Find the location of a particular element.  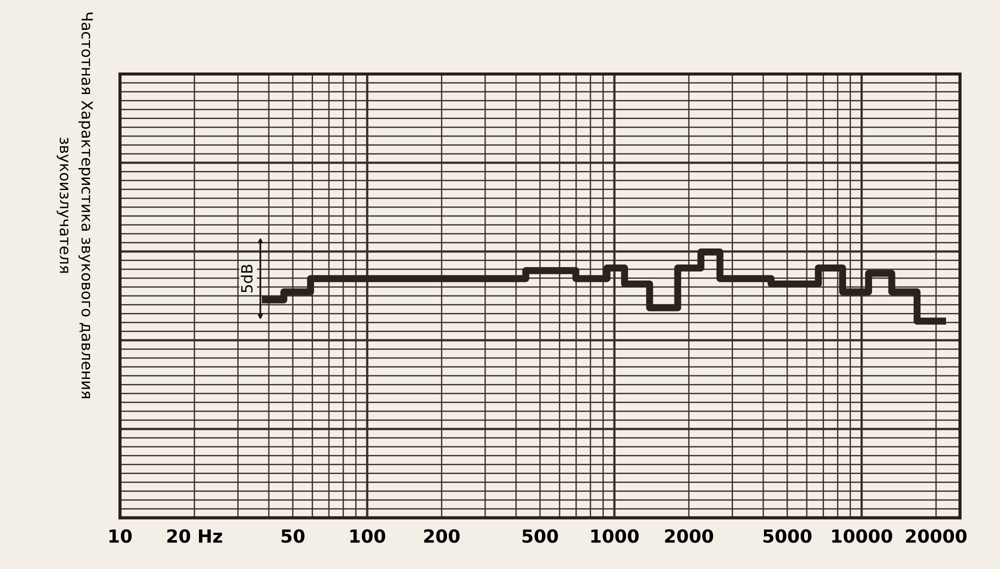

x-tick-label: 100 is located at coordinates (368, 536).